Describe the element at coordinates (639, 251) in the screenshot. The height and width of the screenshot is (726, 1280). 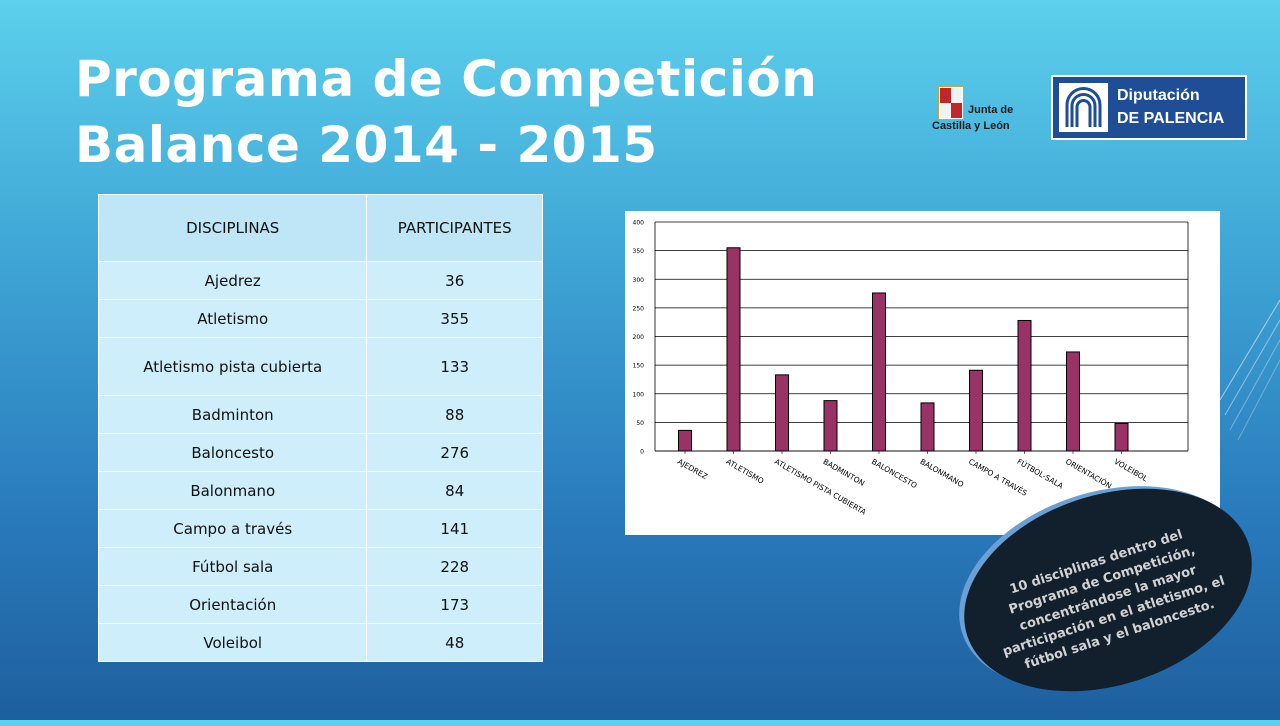
I see `y-tick-label: 350` at that location.